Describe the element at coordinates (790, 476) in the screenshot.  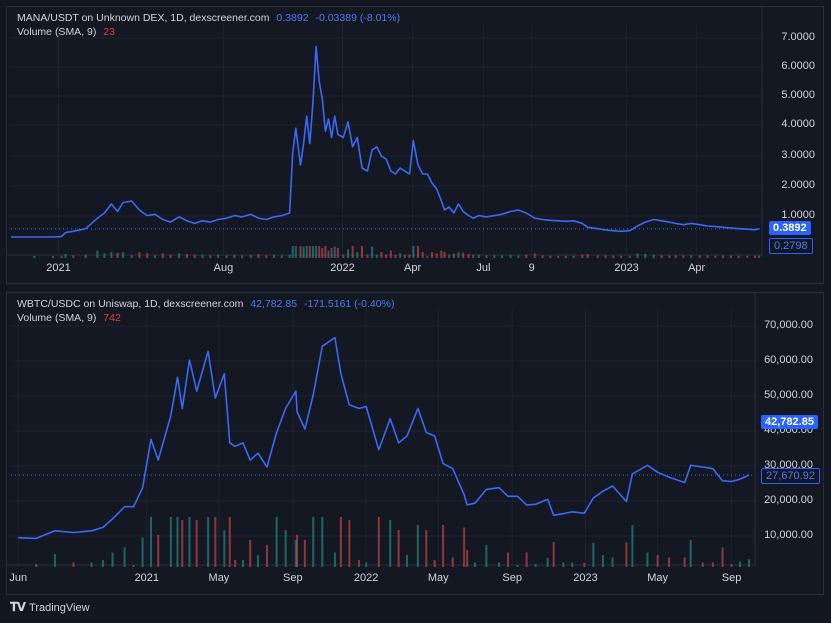
I see `wbtc-volume-tag: 27,670.92` at that location.